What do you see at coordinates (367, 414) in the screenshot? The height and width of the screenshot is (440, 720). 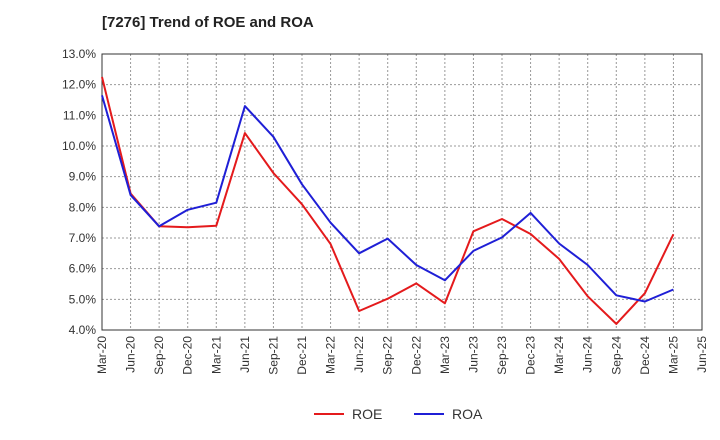 I see `legend-label-roe: ROE` at bounding box center [367, 414].